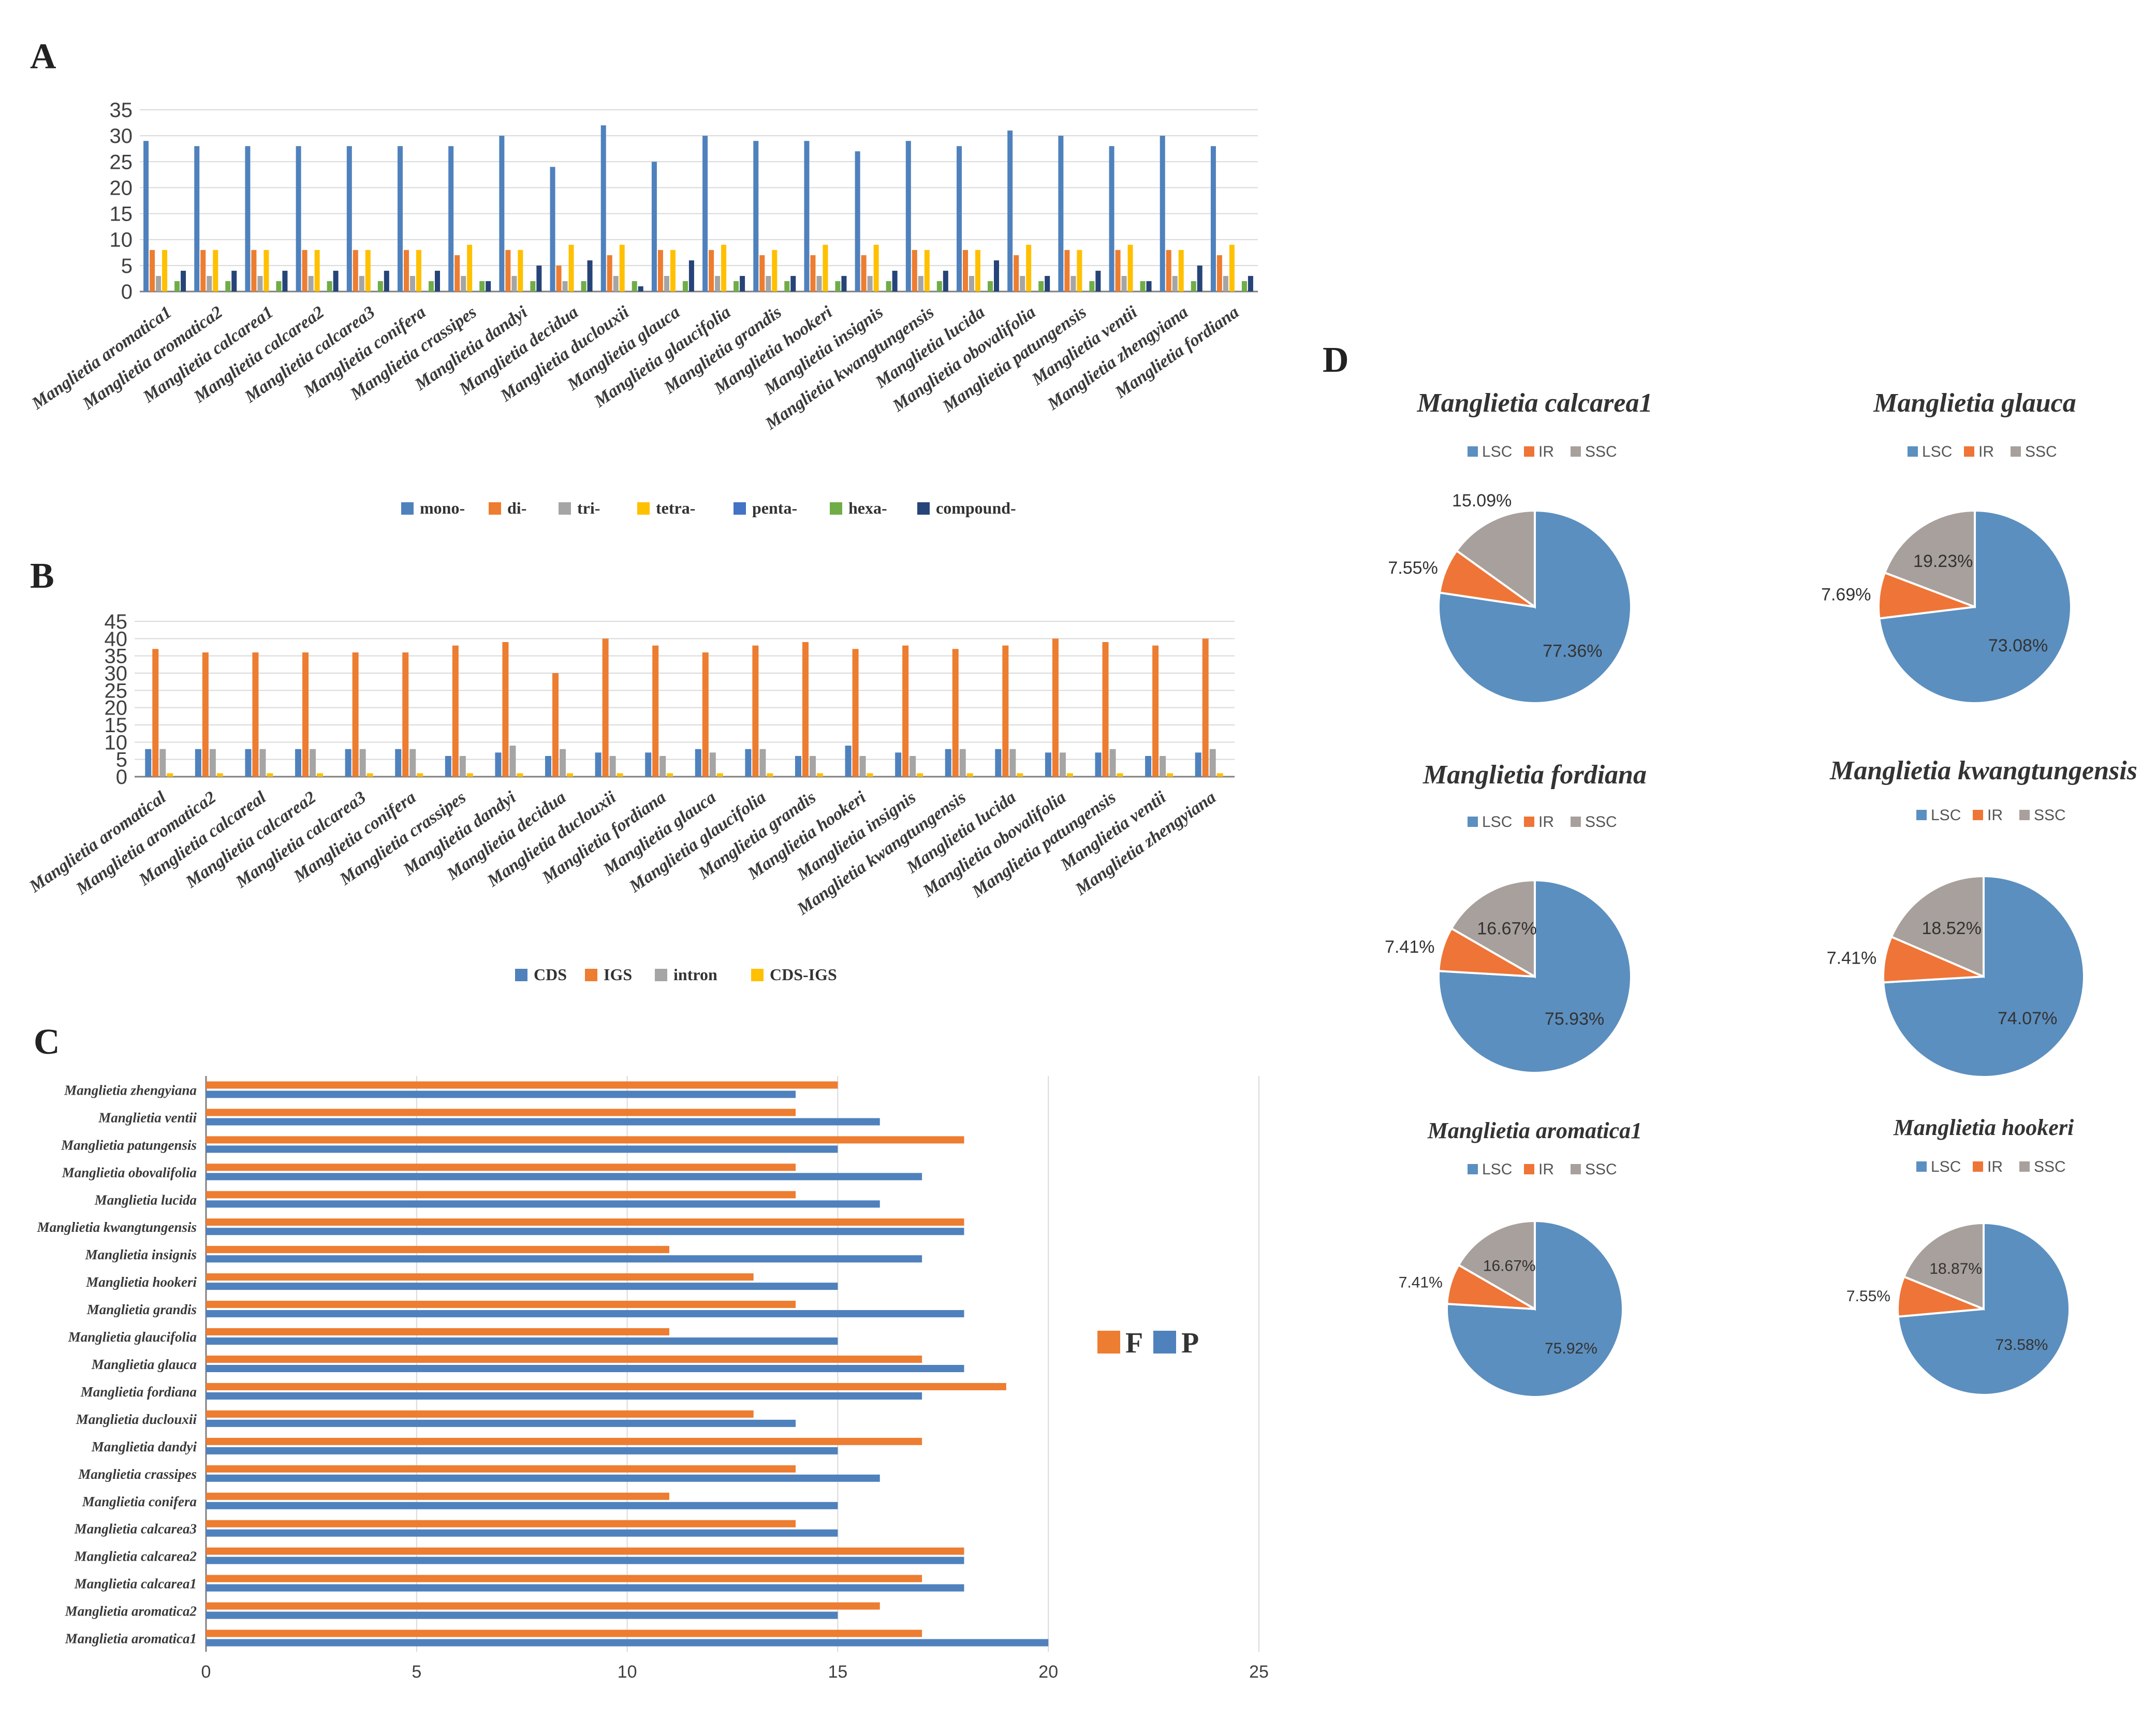 Image resolution: width=2156 pixels, height=1717 pixels. Describe the element at coordinates (1868, 1296) in the screenshot. I see `slice-label-ir: 7.55%` at that location.